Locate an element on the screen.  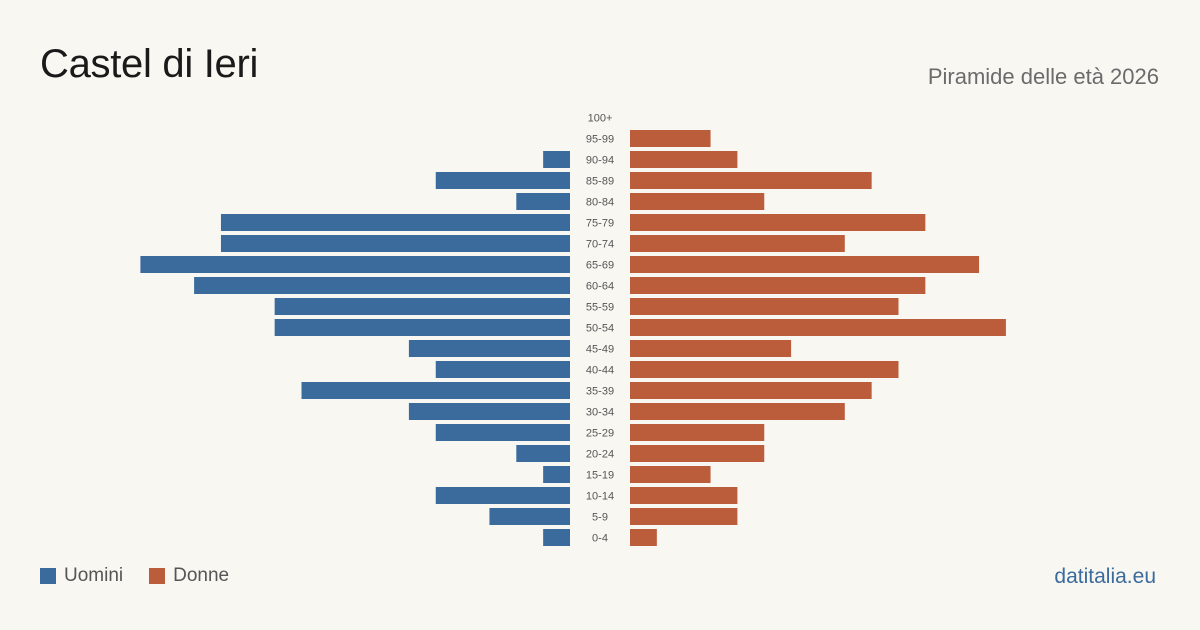
age-label: 10-14 is located at coordinates (600, 497).